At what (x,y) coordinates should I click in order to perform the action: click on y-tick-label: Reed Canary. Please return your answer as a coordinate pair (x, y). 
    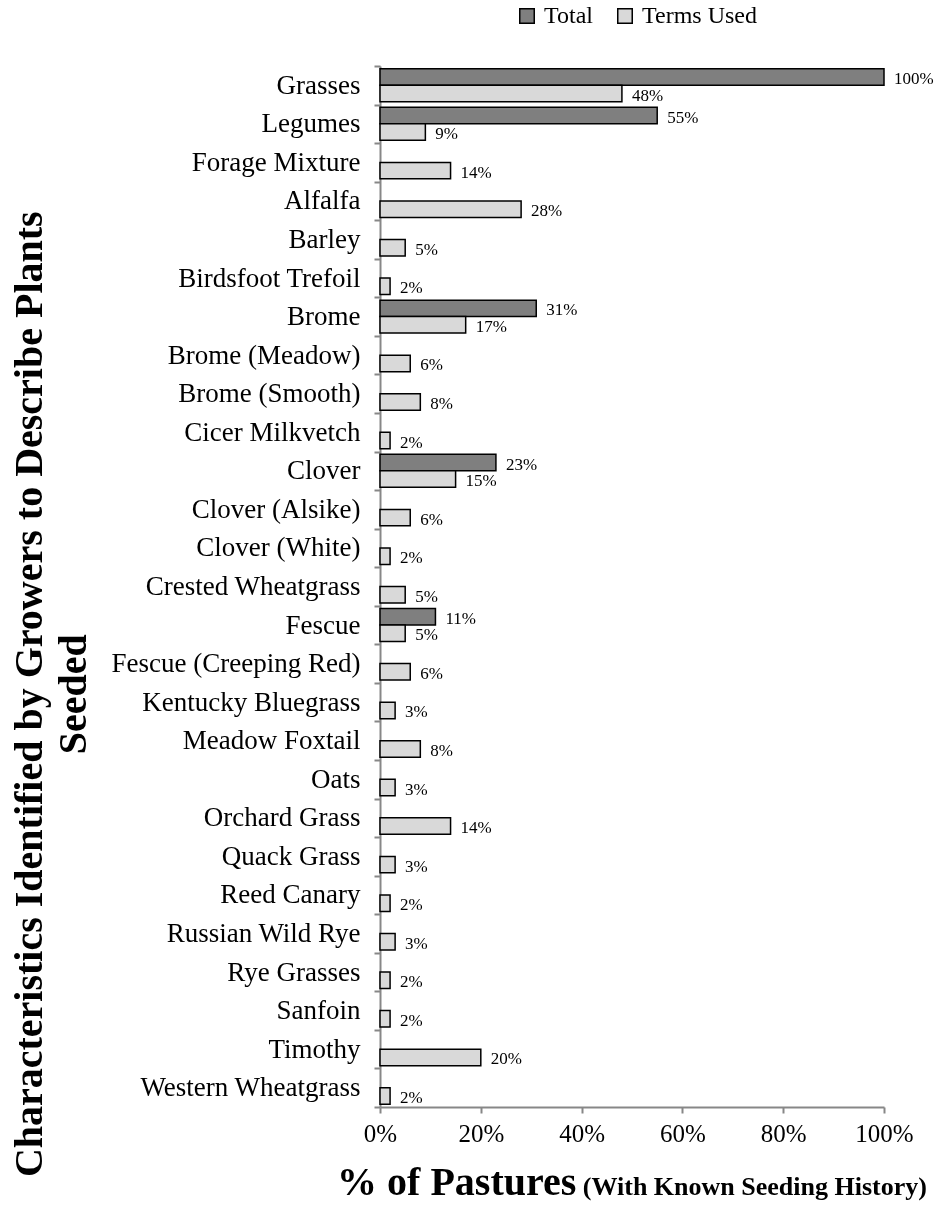
    Looking at the image, I should click on (290, 894).